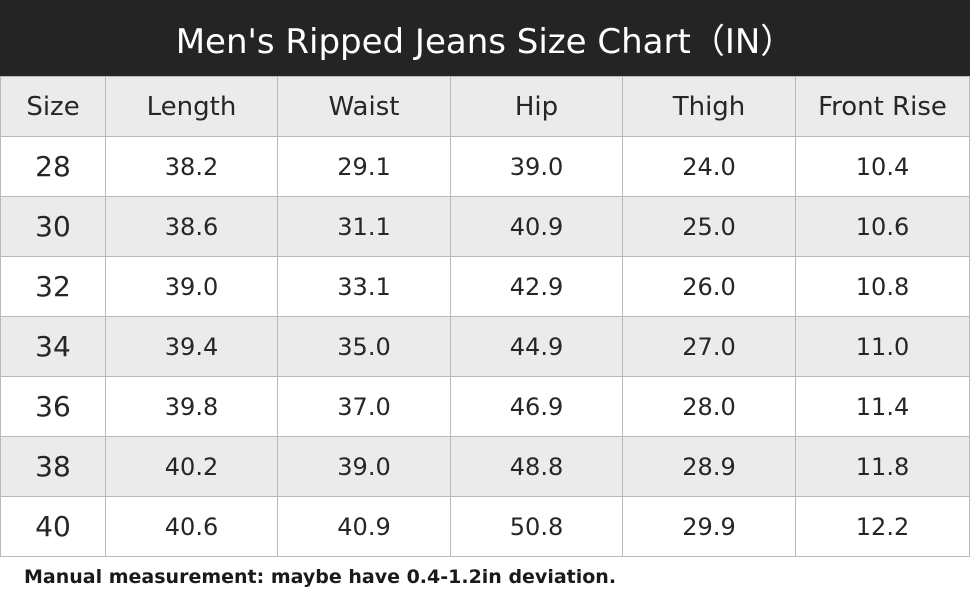 The height and width of the screenshot is (593, 970). Describe the element at coordinates (536, 466) in the screenshot. I see `hip-cell: 48.8` at that location.